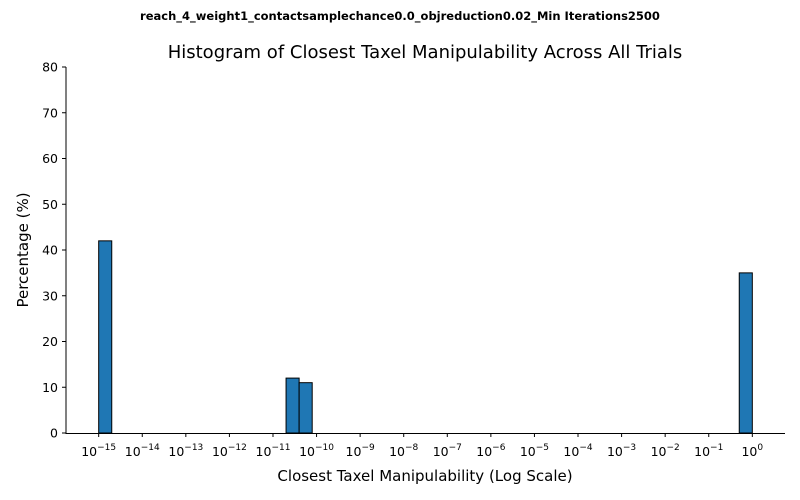 The image size is (800, 500). I want to click on y-axis-label: Percentage (%), so click(23, 249).